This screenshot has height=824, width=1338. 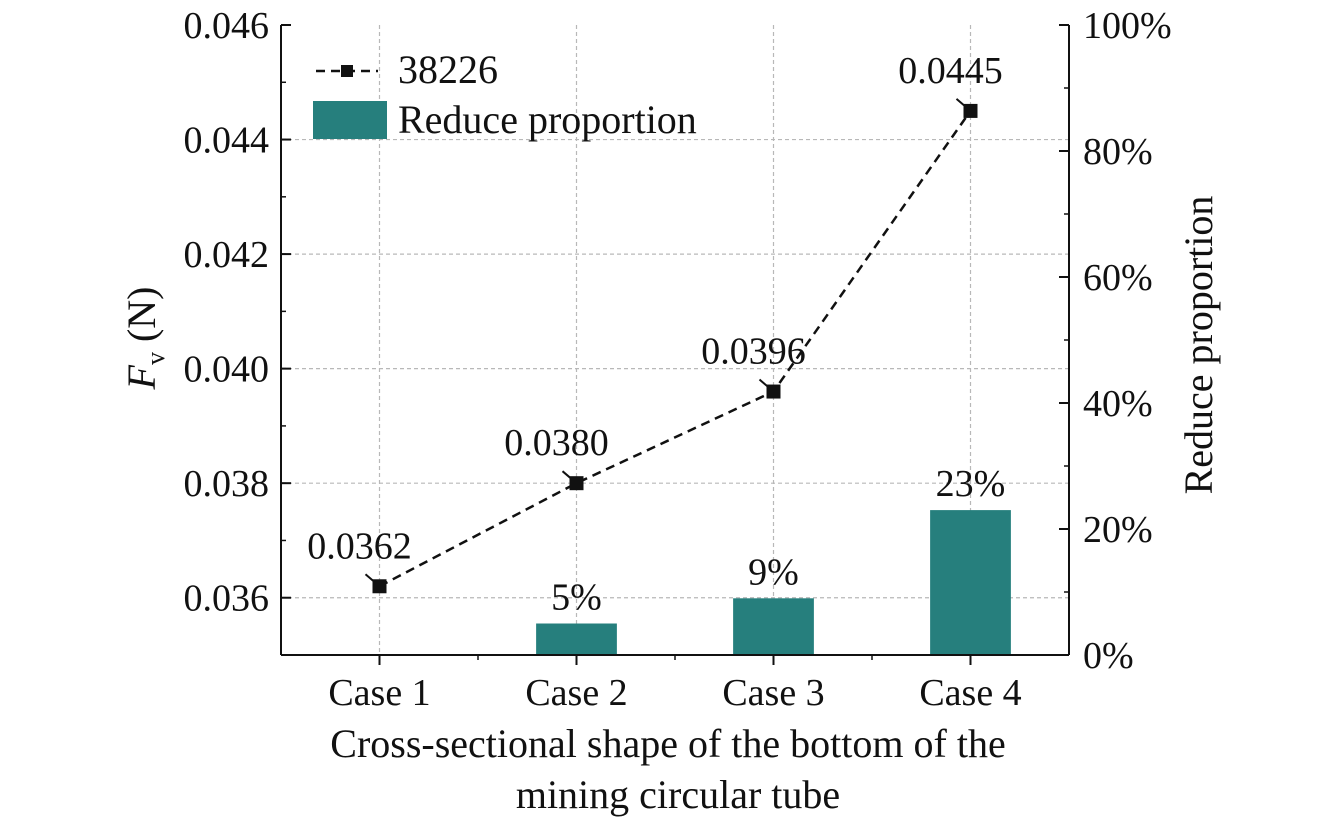 I want to click on legend-bar-label: Reduce proportion, so click(x=547, y=119).